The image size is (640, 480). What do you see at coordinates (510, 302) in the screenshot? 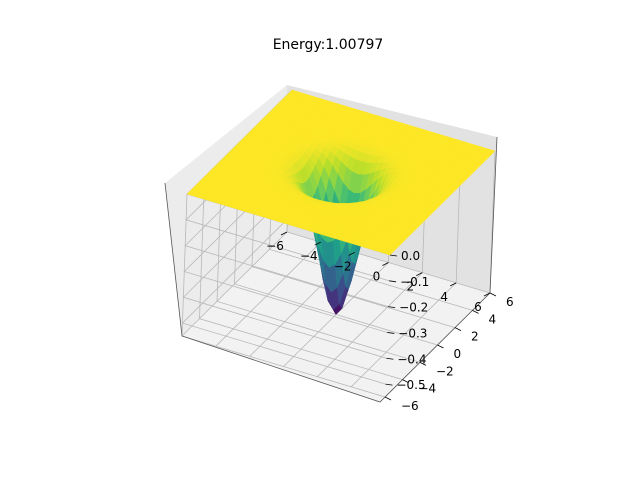
I see `y-axis-tick-label: 6` at bounding box center [510, 302].